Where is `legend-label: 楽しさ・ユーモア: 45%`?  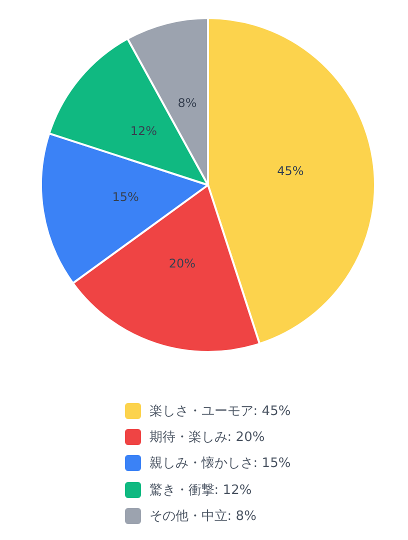
legend-label: 楽しさ・ユーモア: 45% is located at coordinates (220, 411).